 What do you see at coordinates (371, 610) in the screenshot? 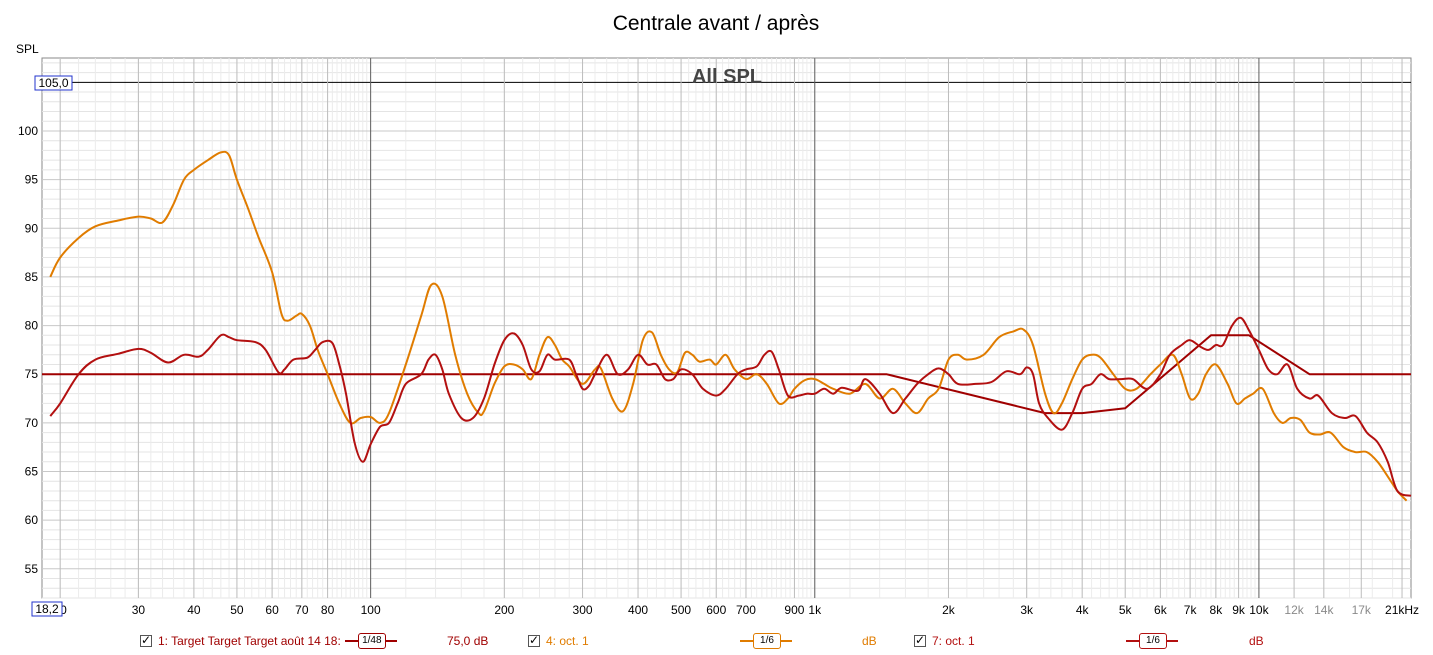
I see `x-tick-label: 100` at bounding box center [371, 610].